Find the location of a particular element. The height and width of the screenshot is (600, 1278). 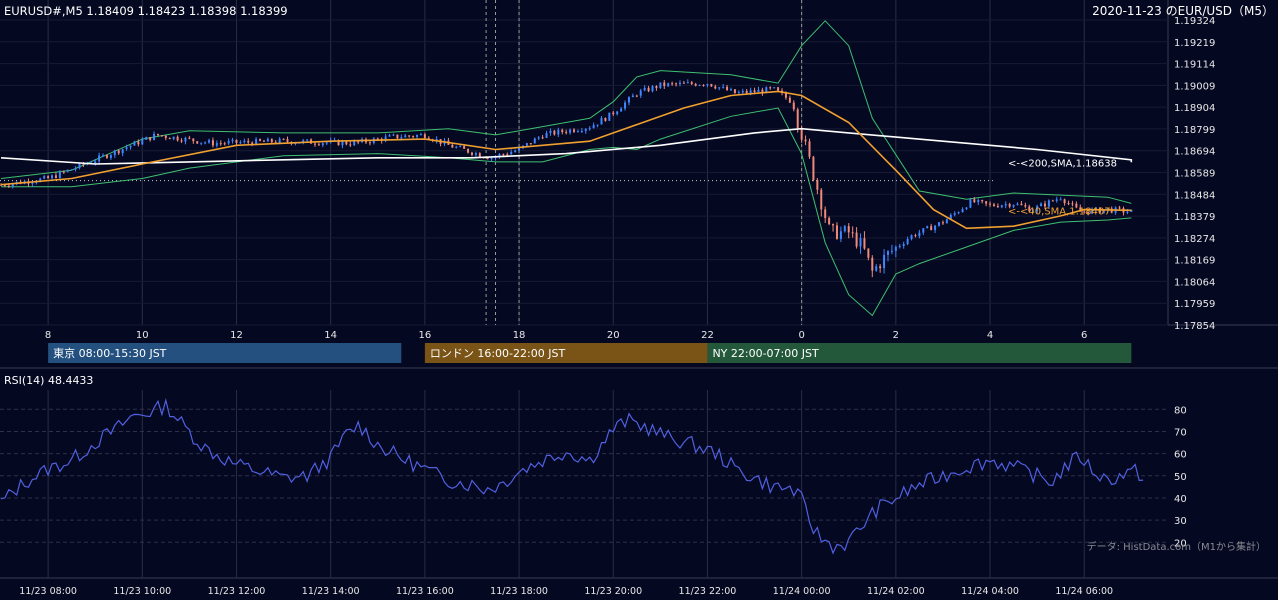

price-y-tick-label: 1.17854 is located at coordinates (1194, 326).